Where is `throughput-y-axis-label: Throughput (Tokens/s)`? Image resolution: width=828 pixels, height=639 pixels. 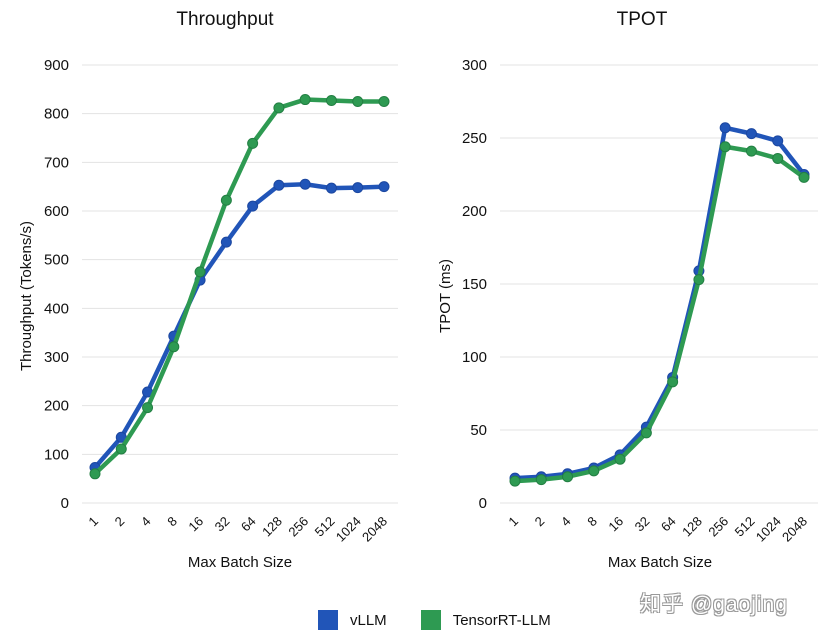 throughput-y-axis-label: Throughput (Tokens/s) is located at coordinates (26, 296).